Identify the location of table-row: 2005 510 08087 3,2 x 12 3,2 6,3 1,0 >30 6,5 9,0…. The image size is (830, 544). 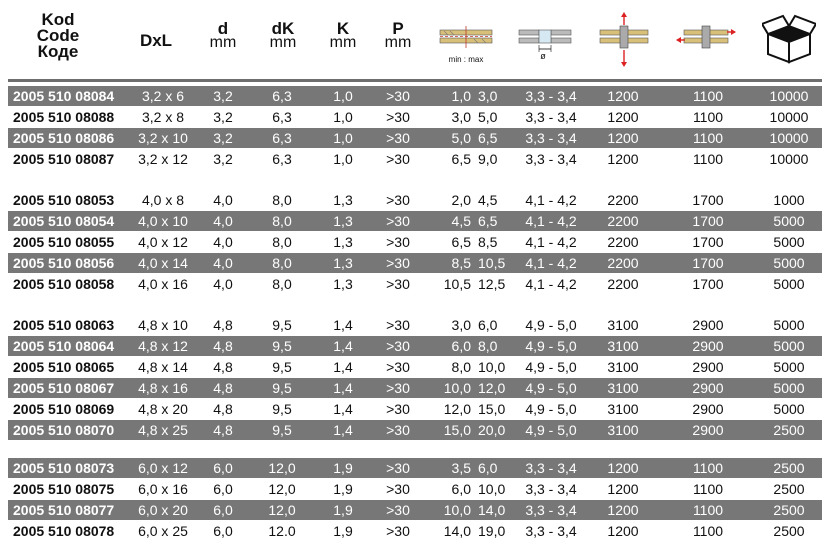
(415, 159).